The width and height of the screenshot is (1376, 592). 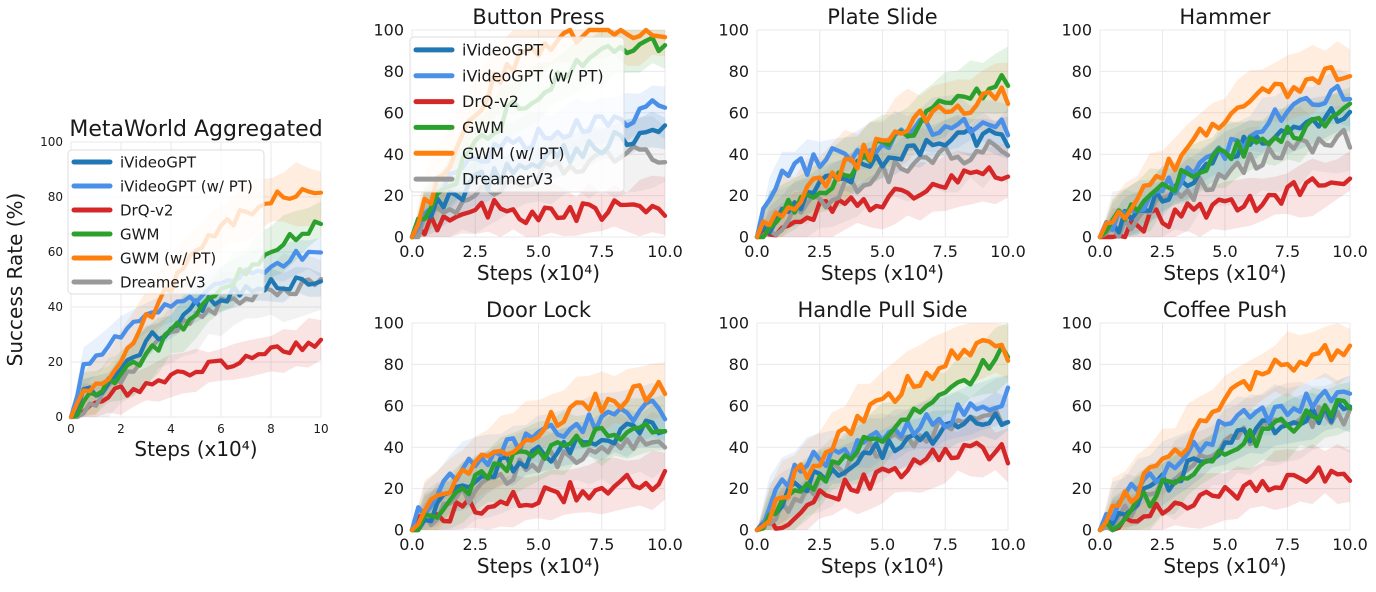 I want to click on x-tick-label: 2, so click(x=121, y=429).